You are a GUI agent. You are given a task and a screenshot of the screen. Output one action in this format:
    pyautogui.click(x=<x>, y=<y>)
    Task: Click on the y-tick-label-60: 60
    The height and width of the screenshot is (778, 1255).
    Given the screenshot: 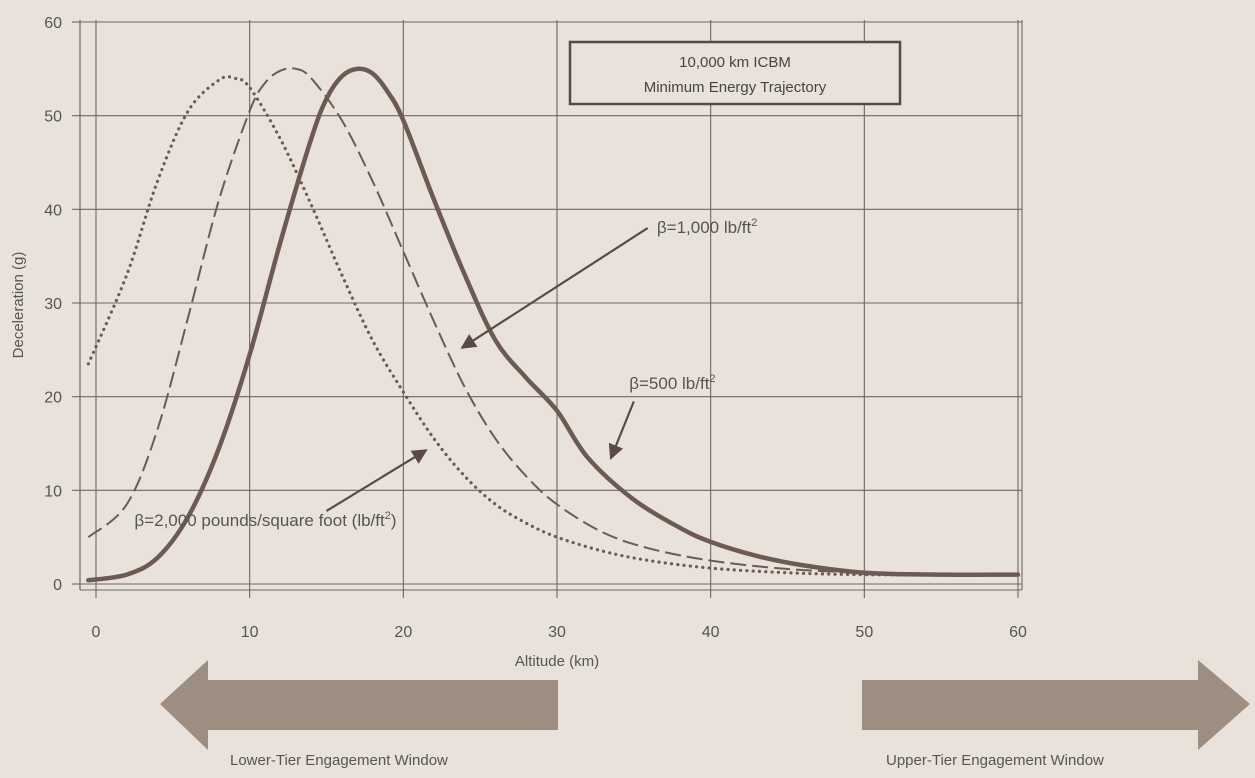 What is the action you would take?
    pyautogui.click(x=53, y=23)
    